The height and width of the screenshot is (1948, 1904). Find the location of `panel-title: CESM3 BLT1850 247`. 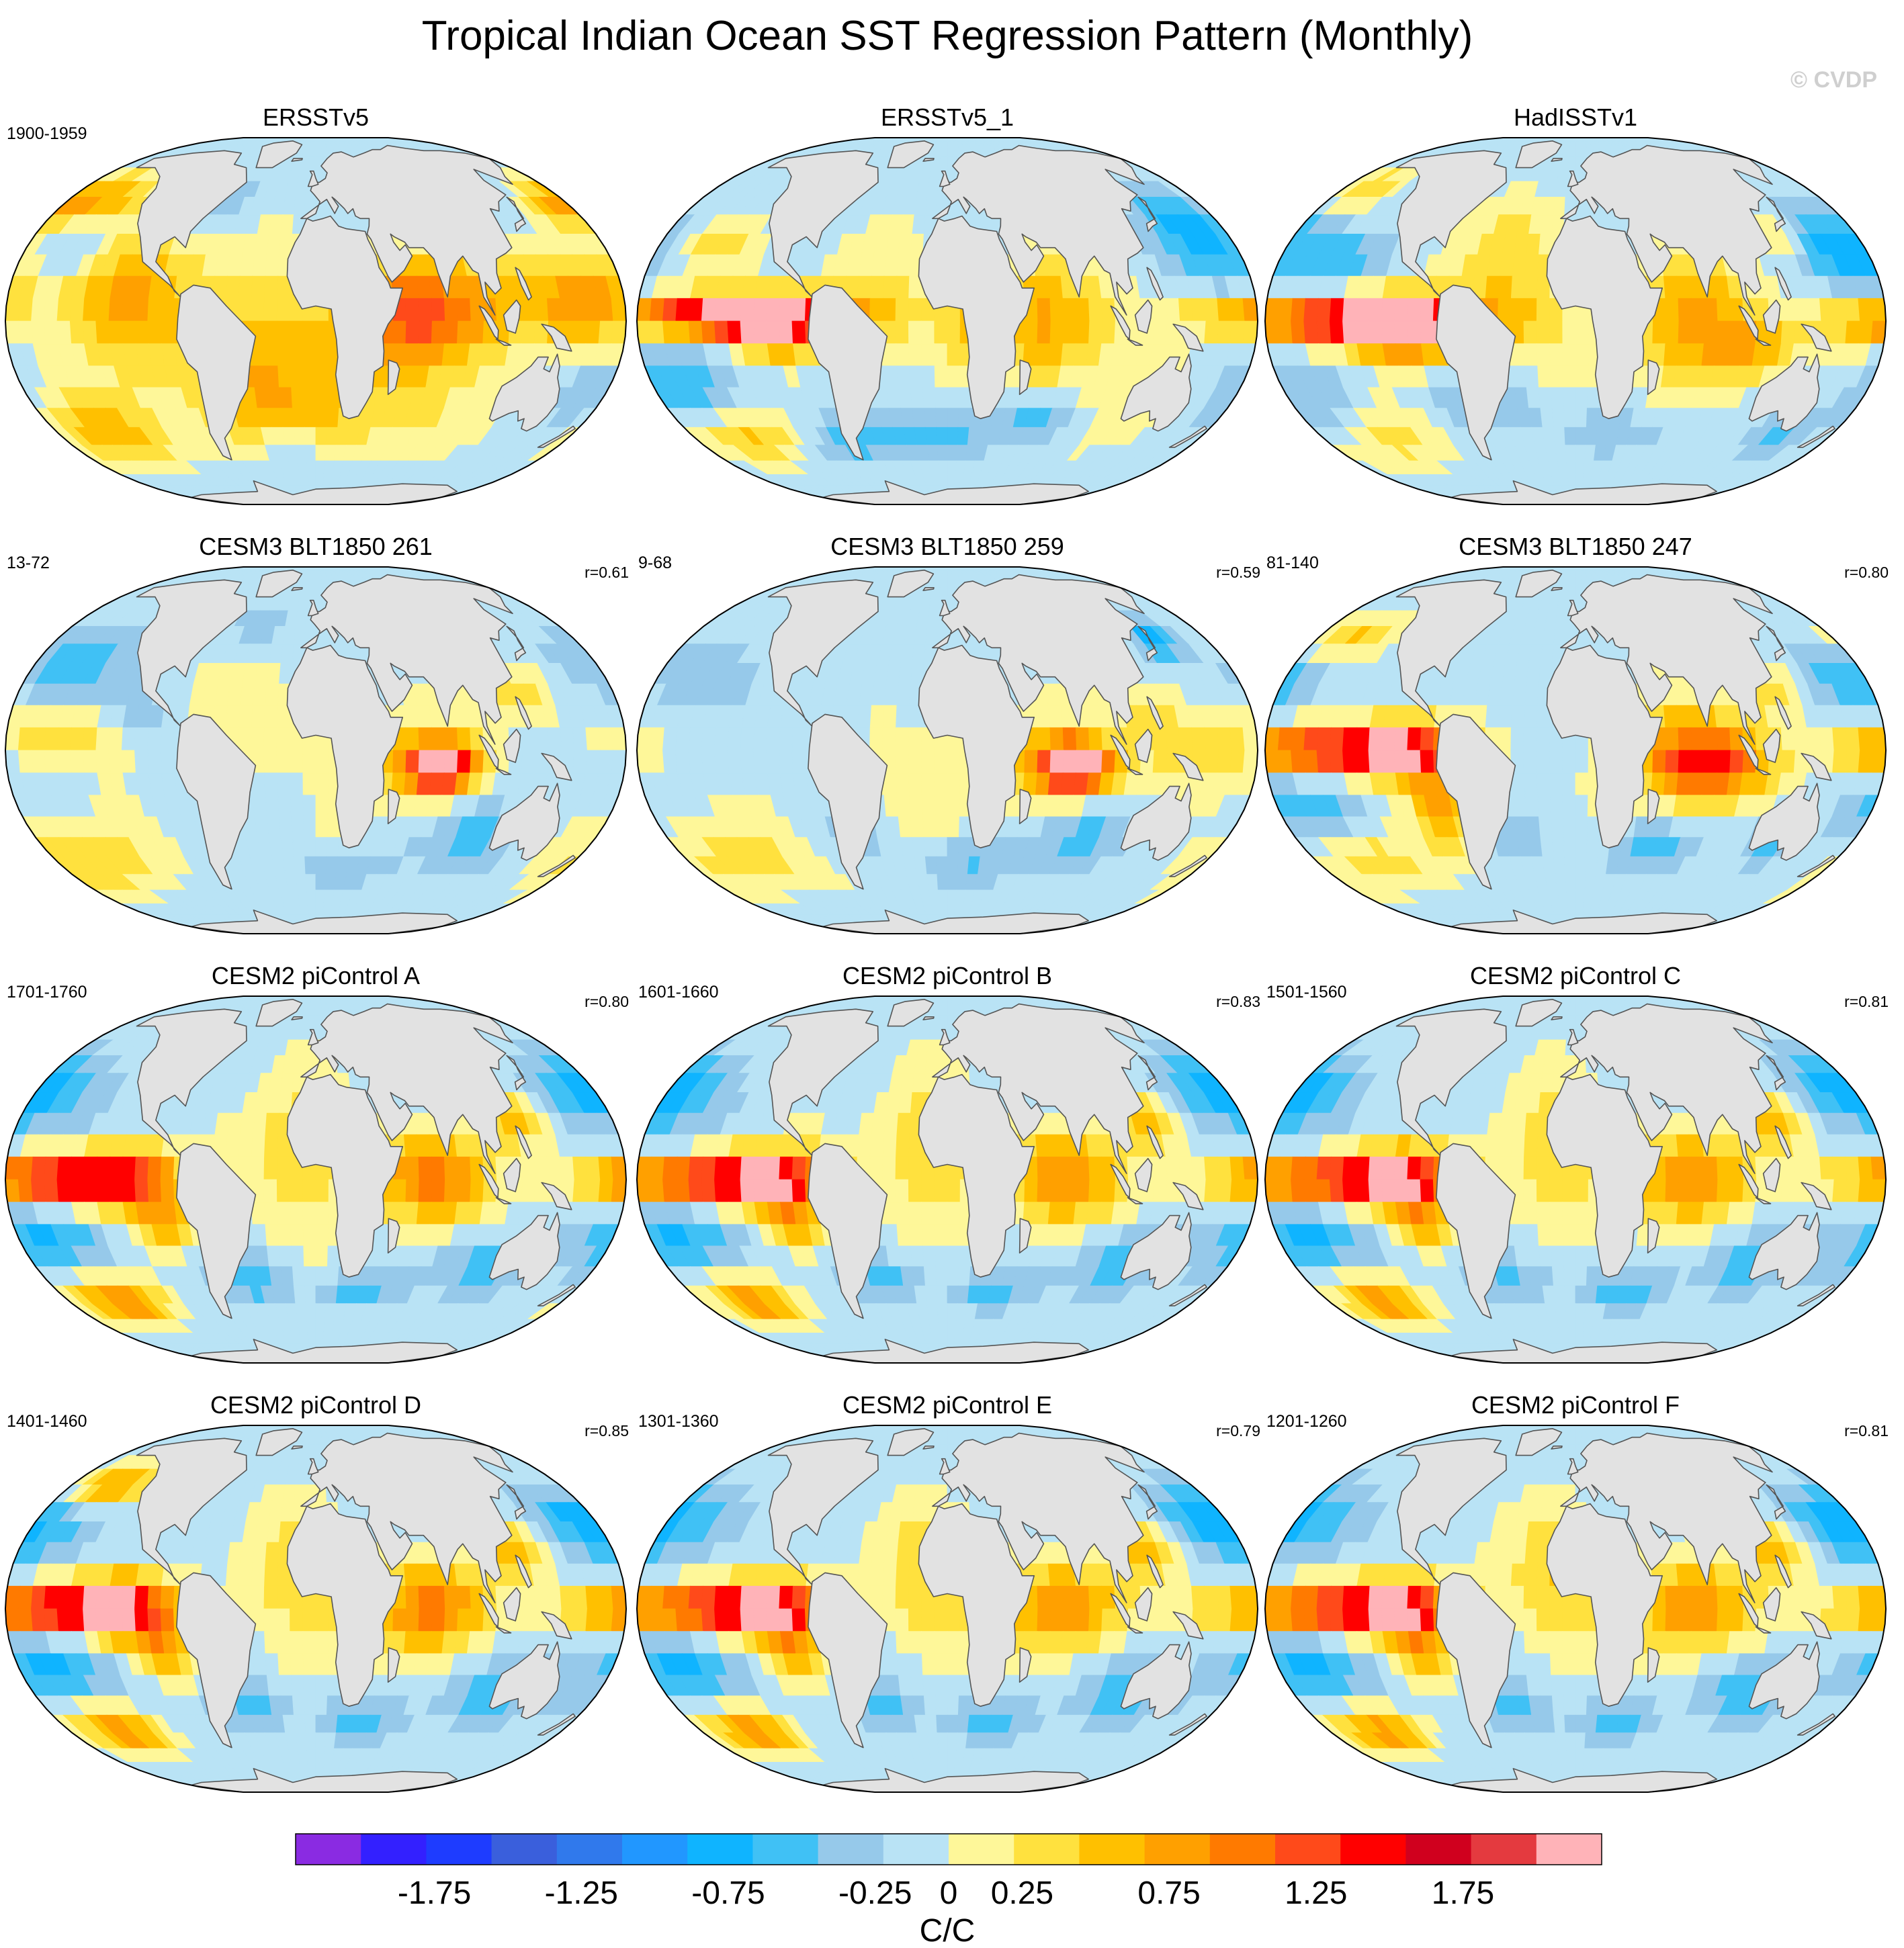

panel-title: CESM3 BLT1850 247 is located at coordinates (1575, 546).